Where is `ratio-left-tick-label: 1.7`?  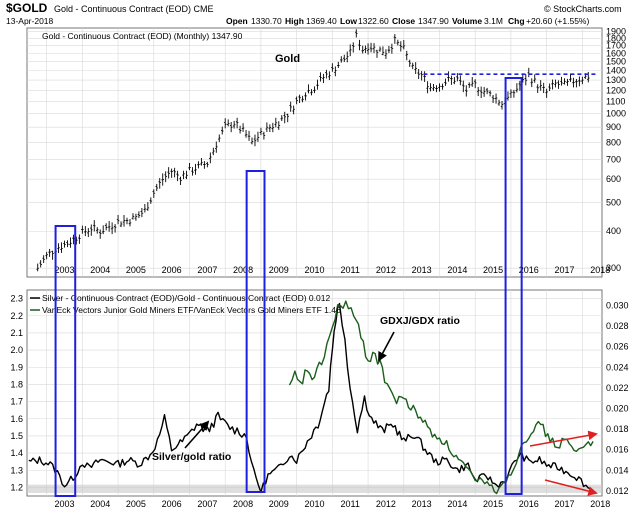 ratio-left-tick-label: 1.7 is located at coordinates (16, 402).